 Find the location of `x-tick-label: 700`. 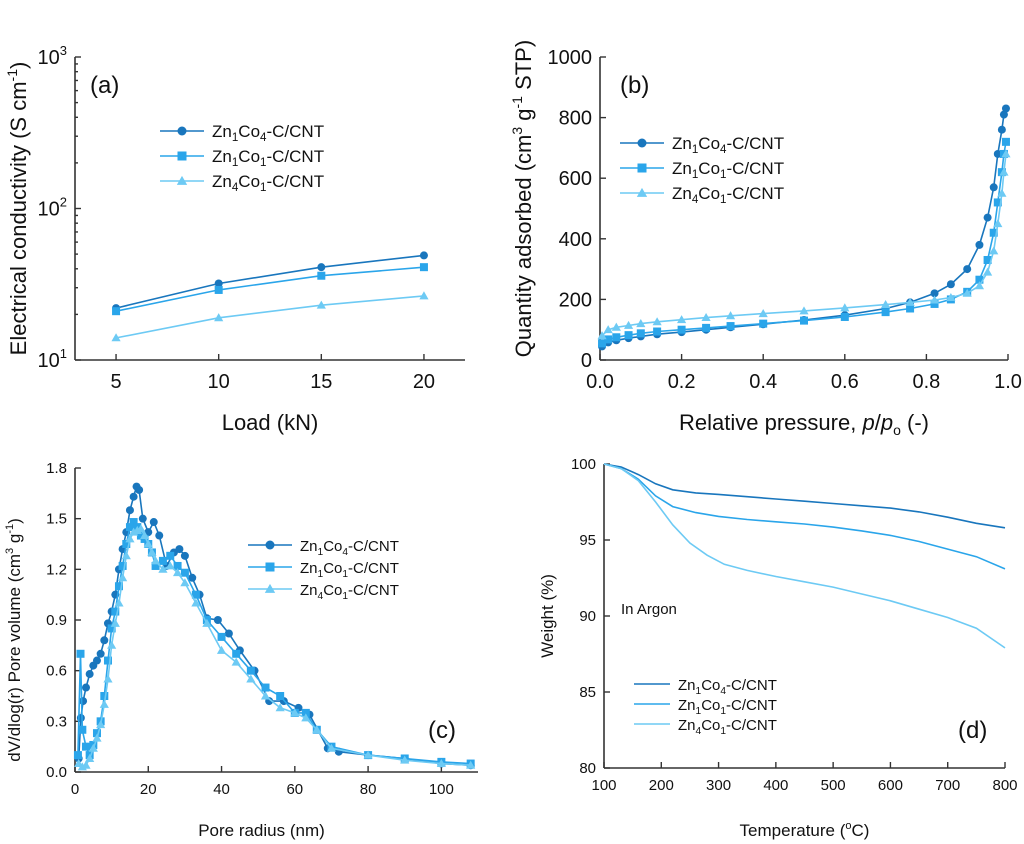

x-tick-label: 700 is located at coordinates (947, 785).